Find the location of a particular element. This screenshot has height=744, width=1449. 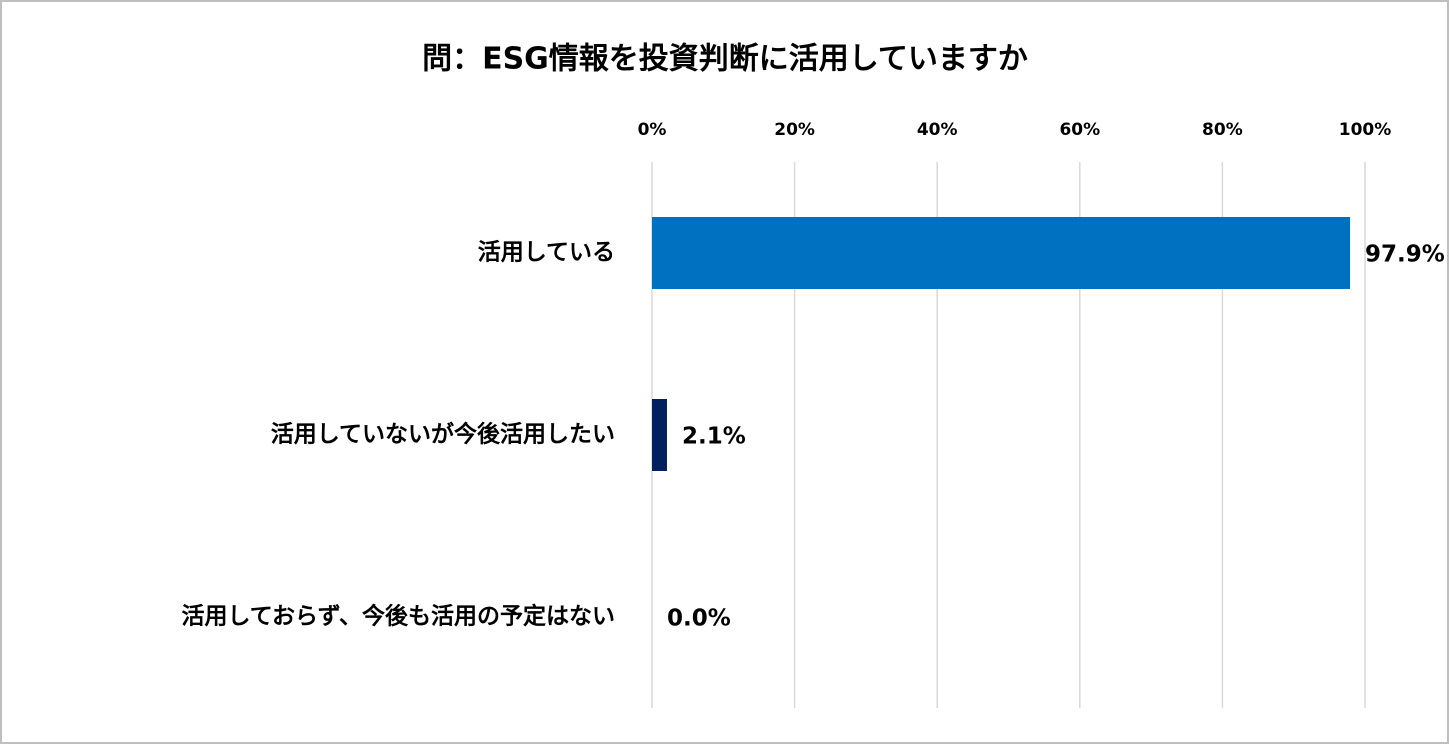

x-tick-label: 40% is located at coordinates (937, 130).